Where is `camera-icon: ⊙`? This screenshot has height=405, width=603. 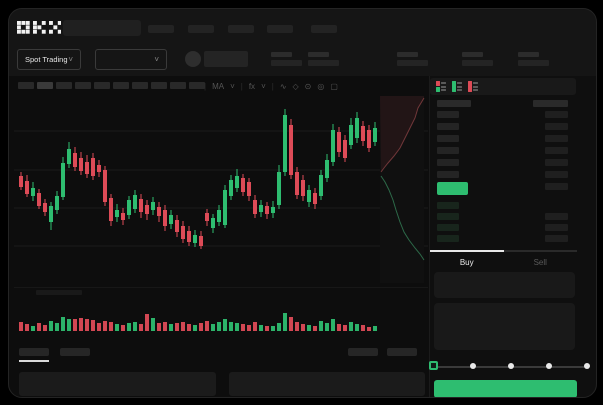 camera-icon: ⊙ is located at coordinates (308, 86).